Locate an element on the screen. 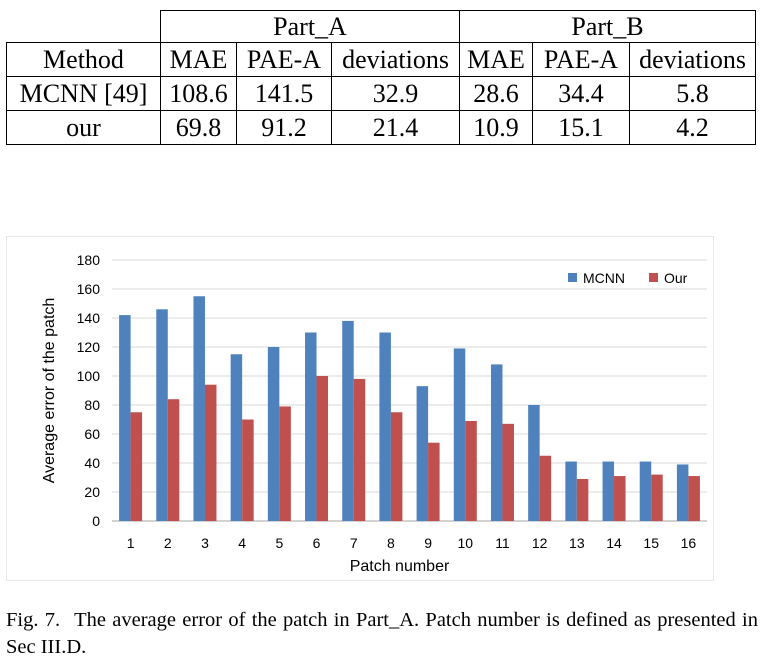 Image resolution: width=761 pixels, height=667 pixels. y-tick-label: 100 is located at coordinates (89, 376).